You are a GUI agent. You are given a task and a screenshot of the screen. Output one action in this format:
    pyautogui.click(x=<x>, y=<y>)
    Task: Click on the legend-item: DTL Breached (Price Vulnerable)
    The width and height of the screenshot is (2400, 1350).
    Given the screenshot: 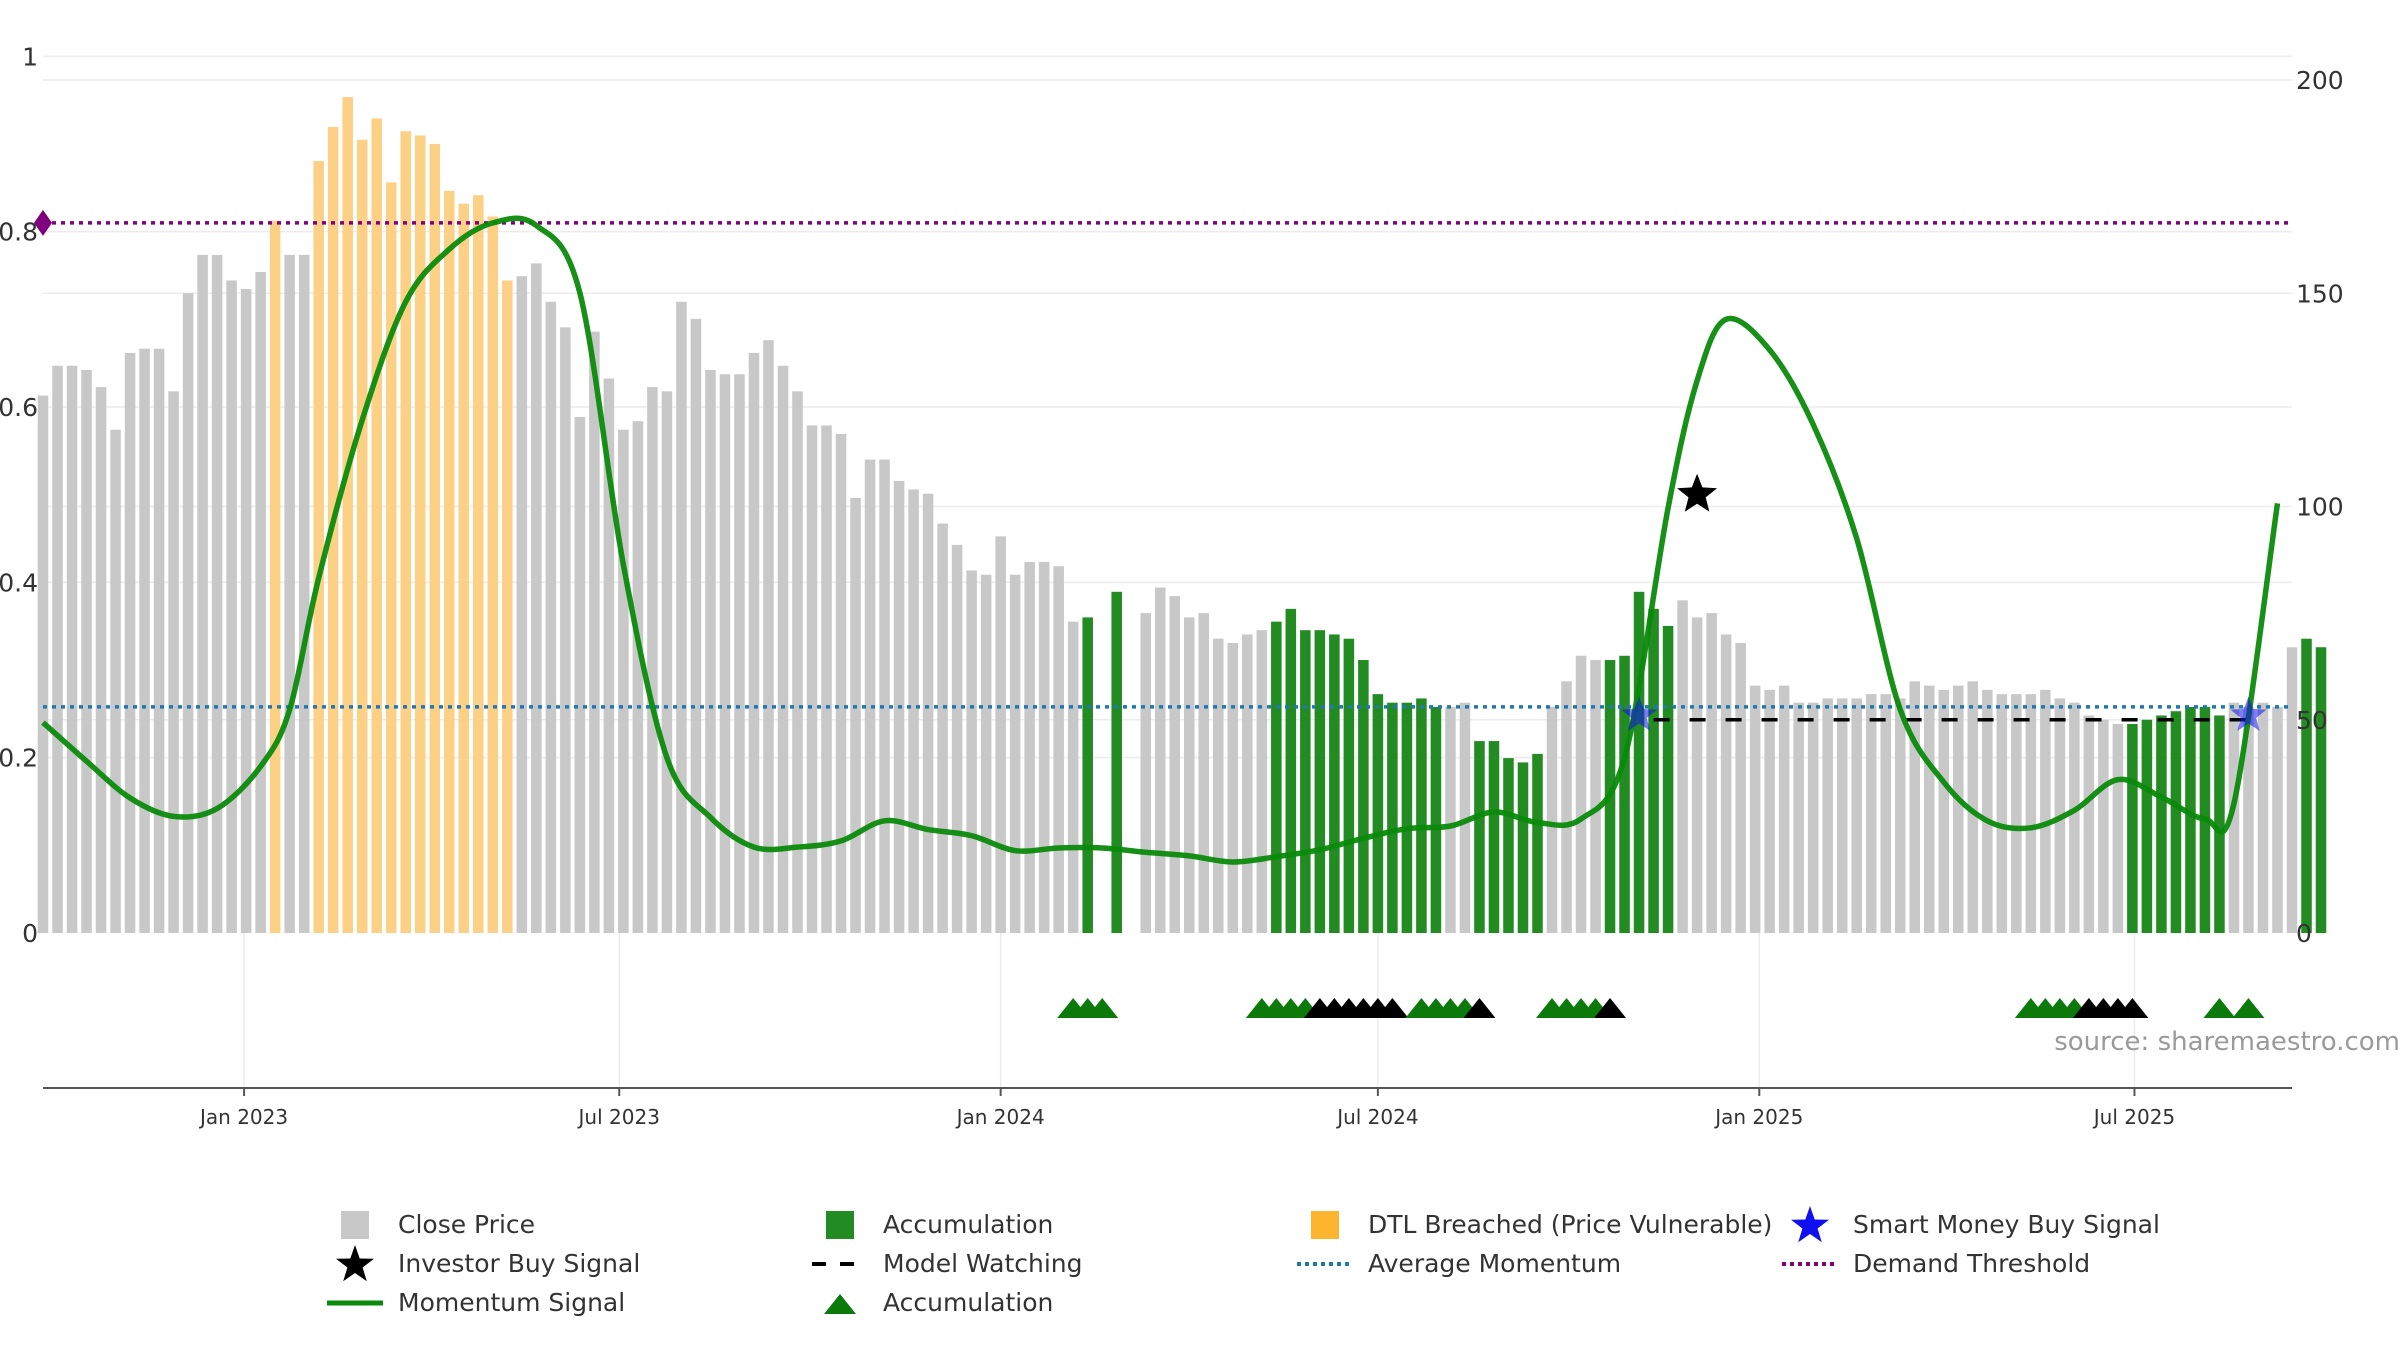 What is the action you would take?
    pyautogui.click(x=1532, y=1224)
    